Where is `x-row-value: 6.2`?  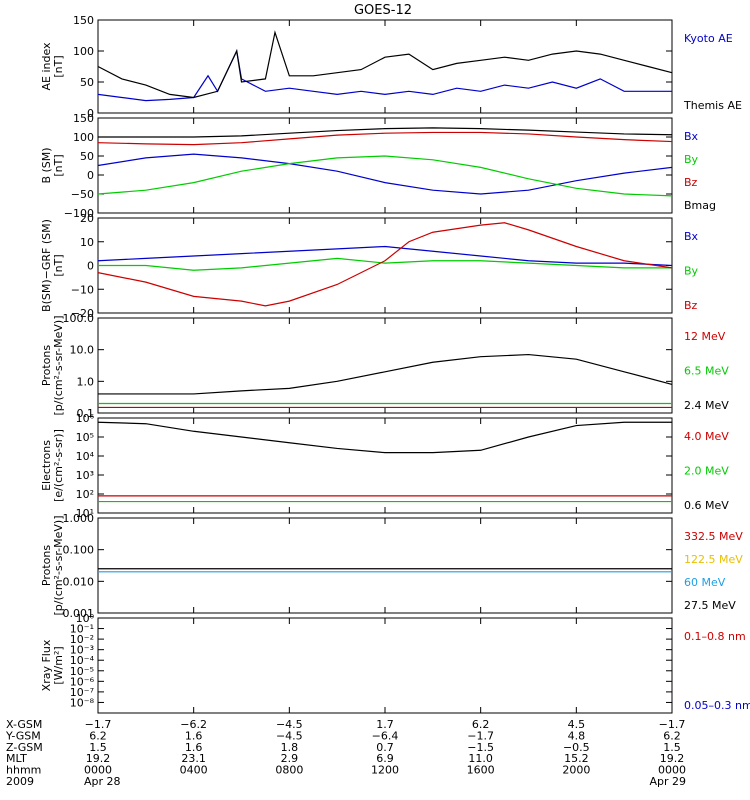
x-row-value: 6.2 is located at coordinates (481, 724).